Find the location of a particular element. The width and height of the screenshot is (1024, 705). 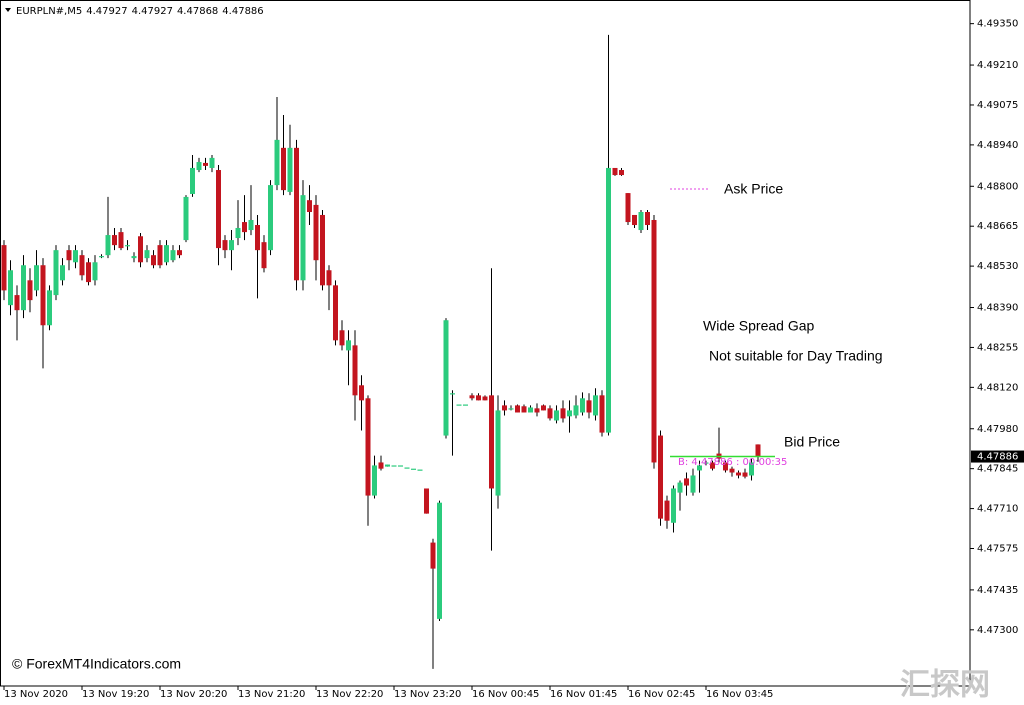

y-tick-label: 4.48665 is located at coordinates (997, 226).